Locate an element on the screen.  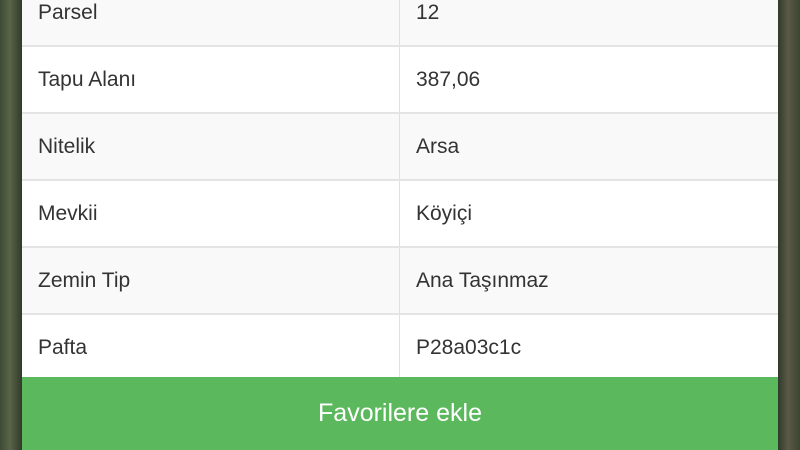
table-row: Pafta P28a03c1c is located at coordinates (400, 348).